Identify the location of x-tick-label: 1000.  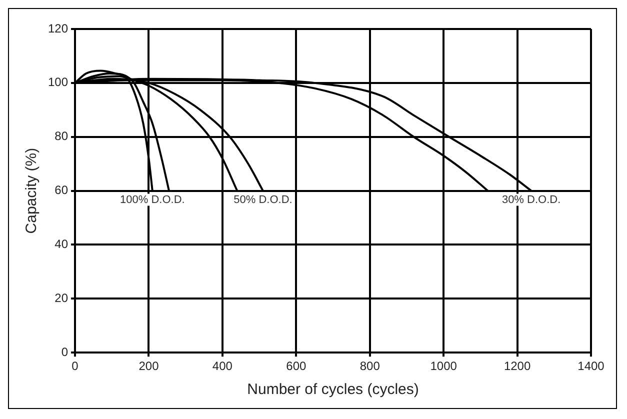
(444, 366).